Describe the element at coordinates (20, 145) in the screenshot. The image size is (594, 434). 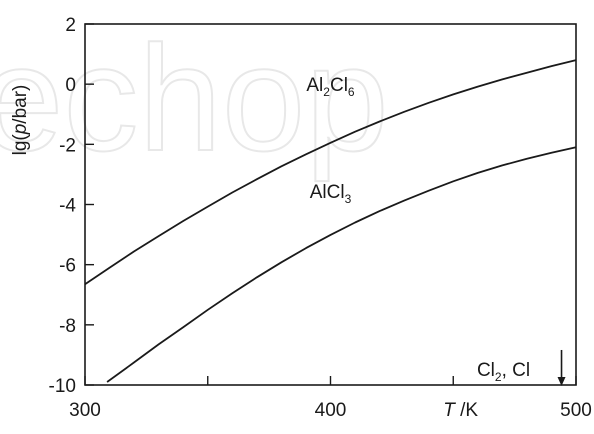
I see `y-axis-label-part: lg(` at that location.